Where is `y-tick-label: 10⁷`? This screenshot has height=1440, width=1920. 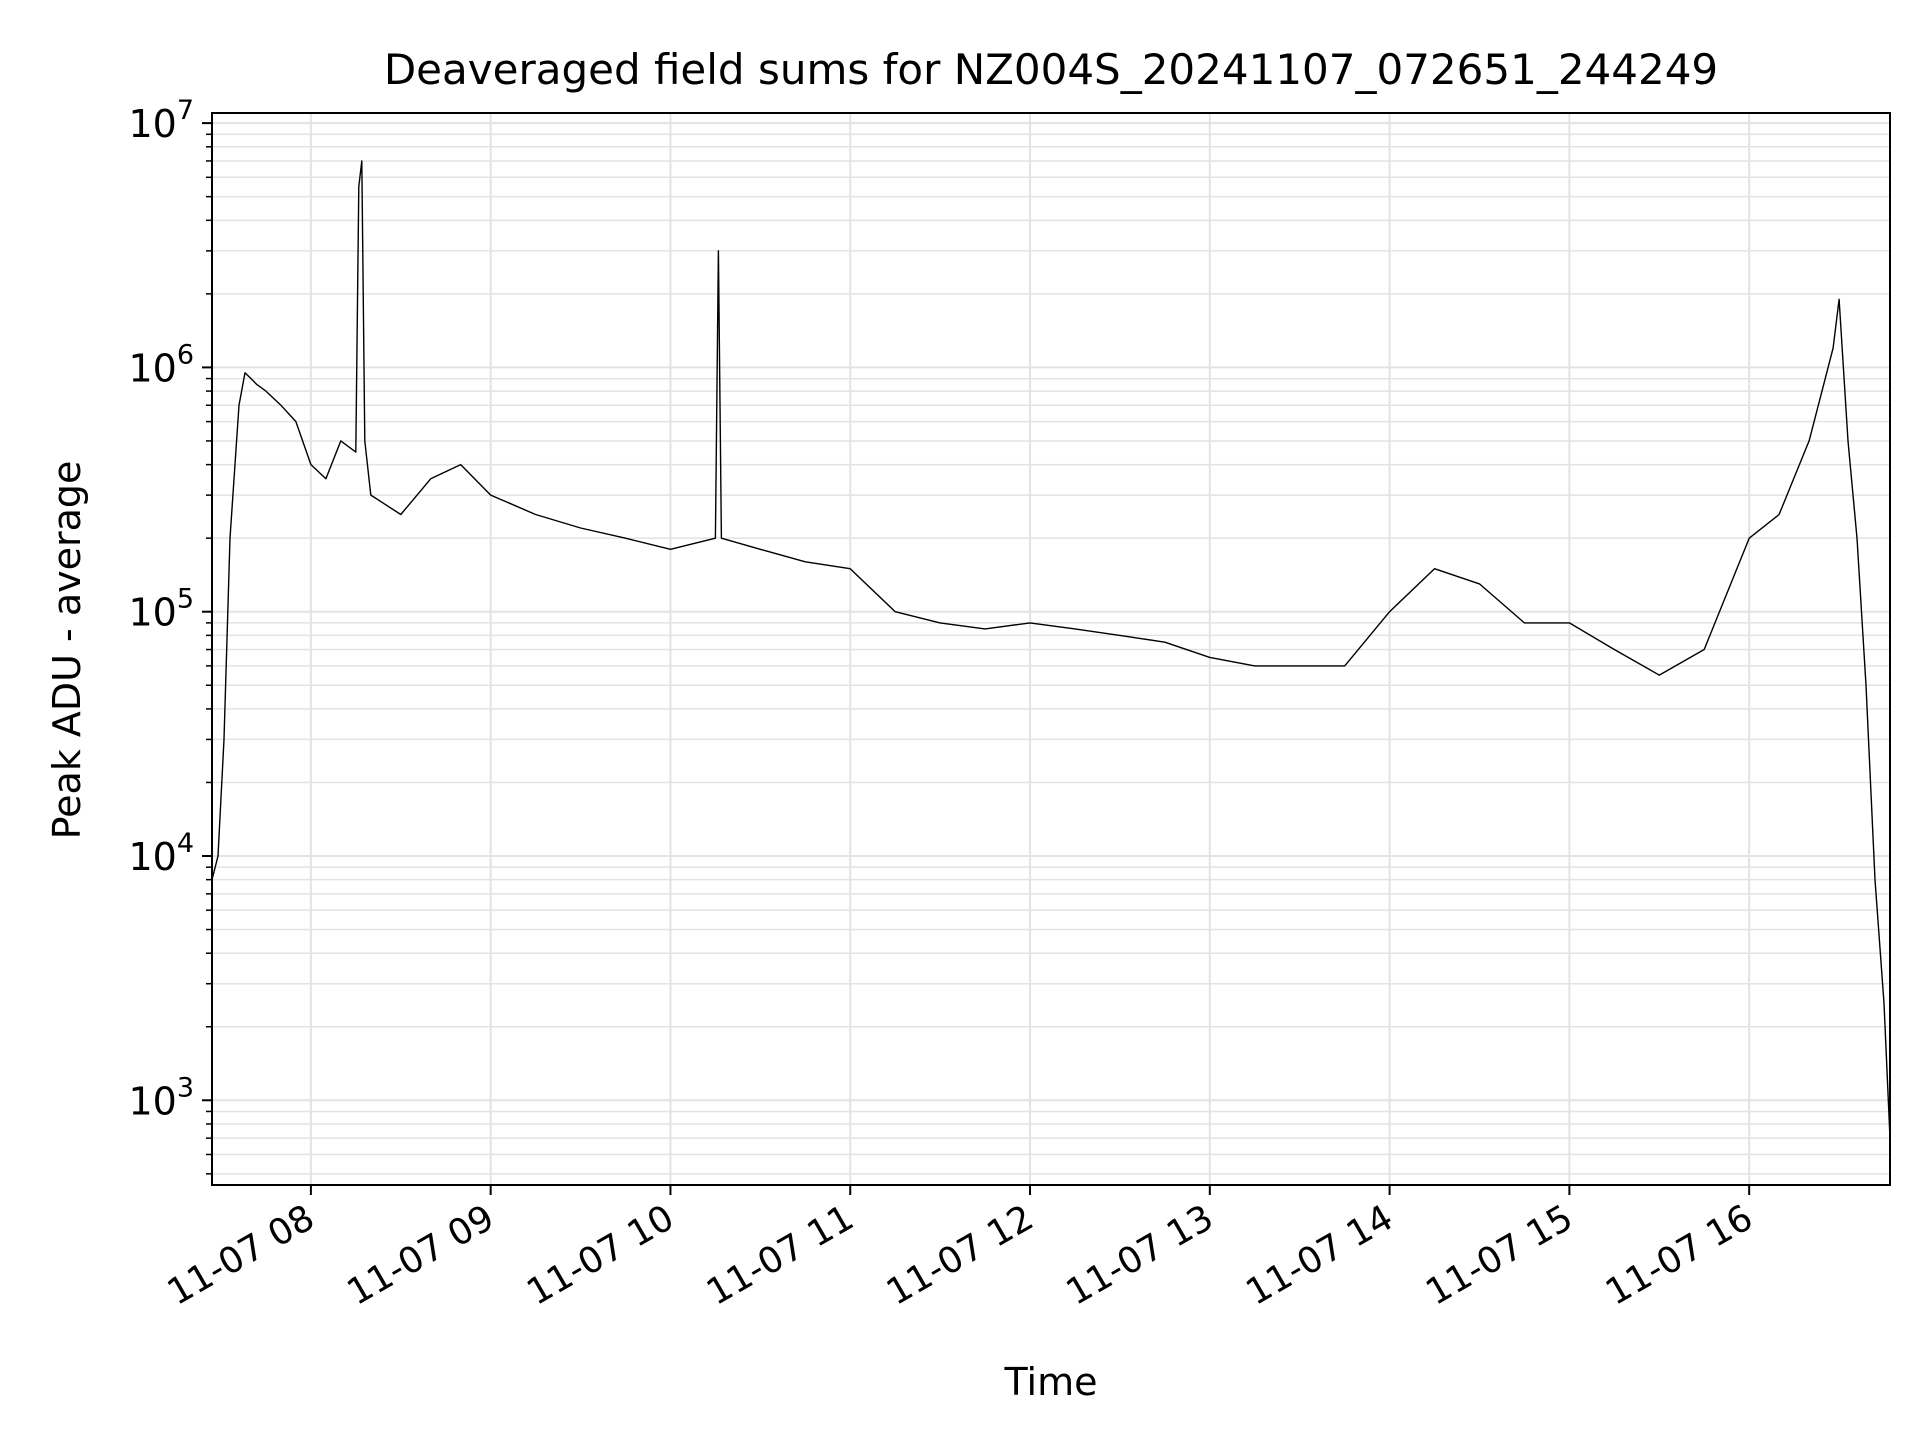 y-tick-label: 10⁷ is located at coordinates (161, 120).